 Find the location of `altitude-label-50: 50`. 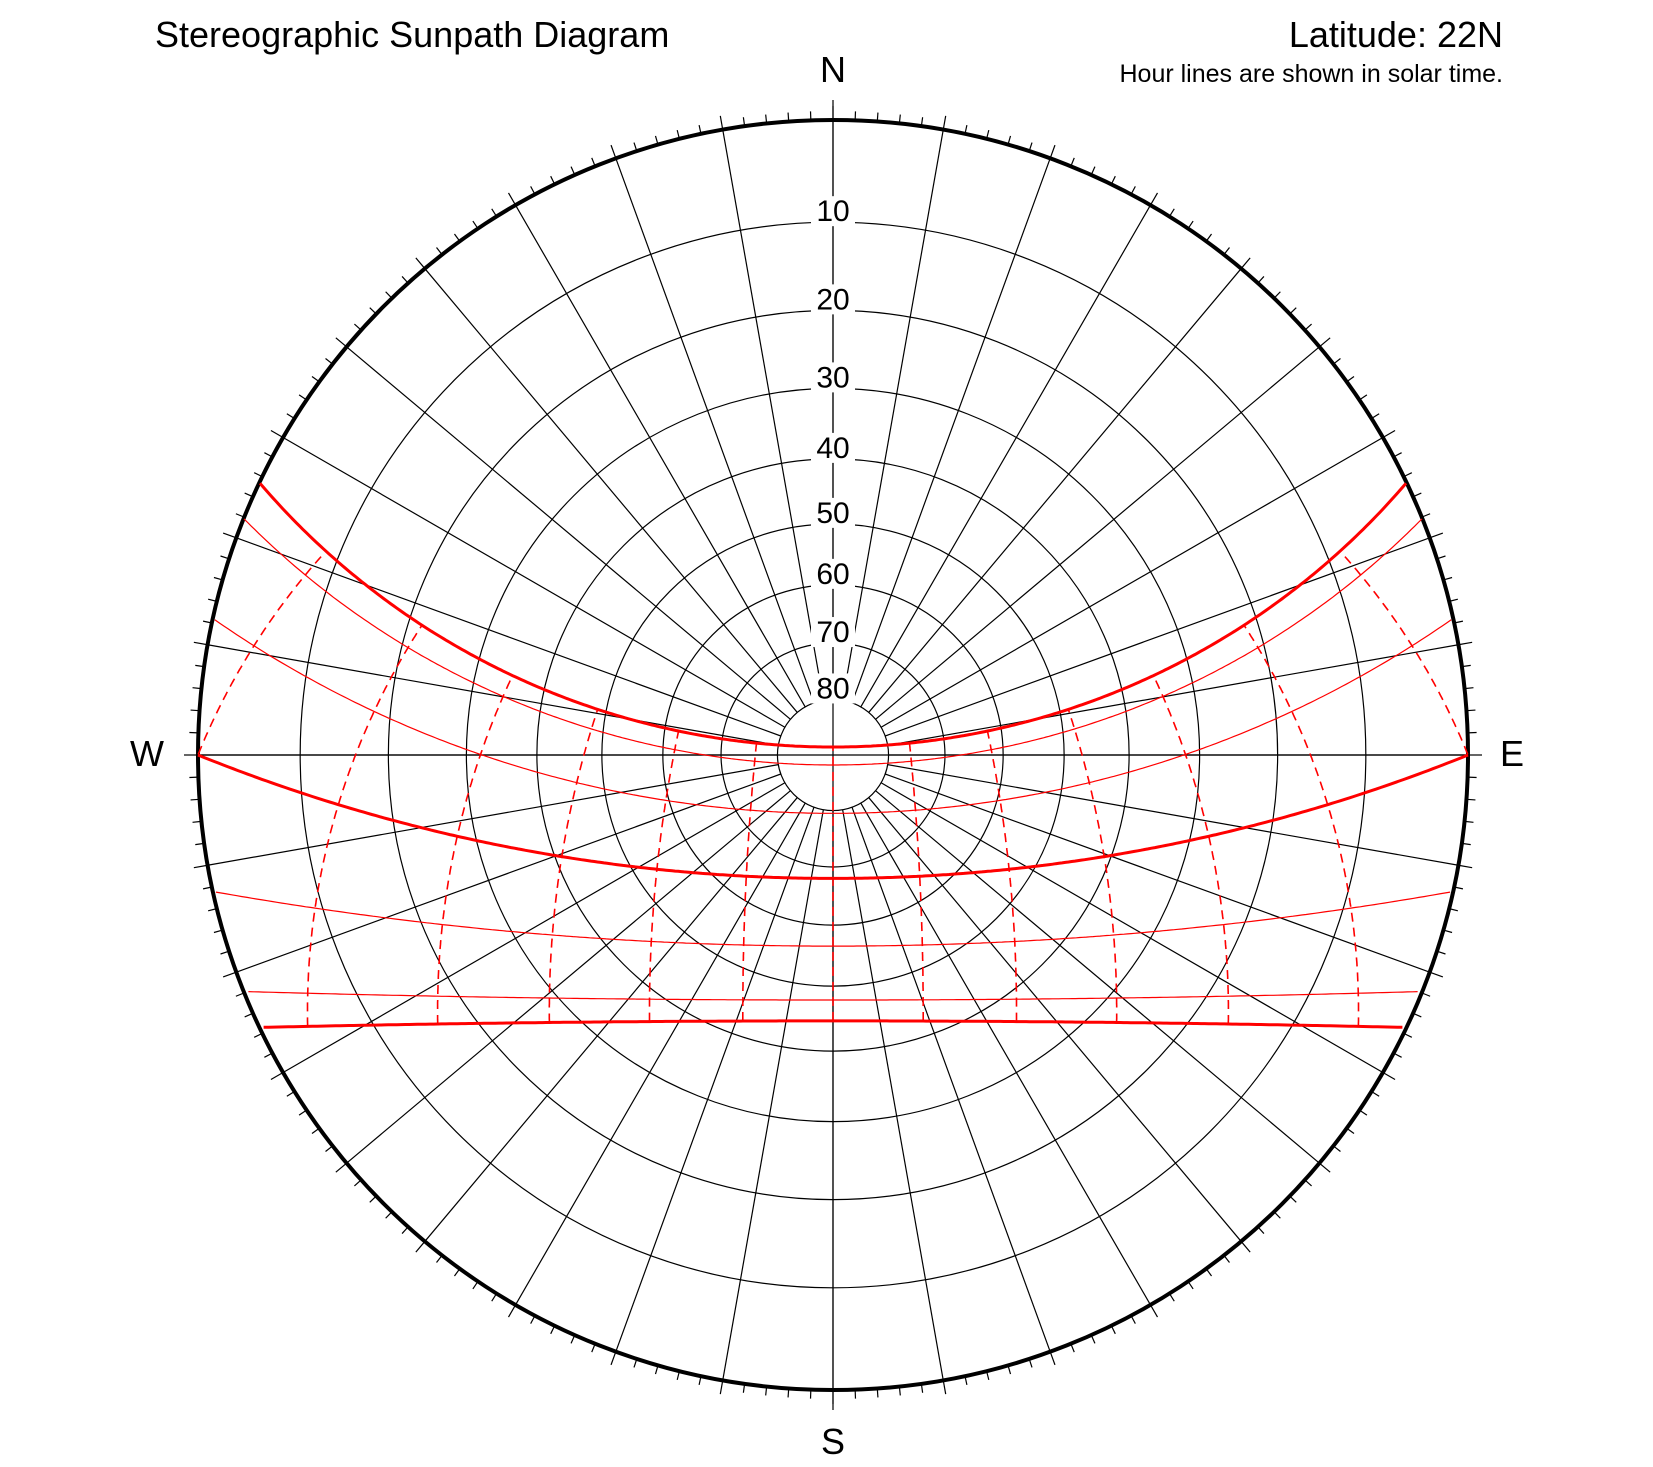

altitude-label-50: 50 is located at coordinates (832, 513).